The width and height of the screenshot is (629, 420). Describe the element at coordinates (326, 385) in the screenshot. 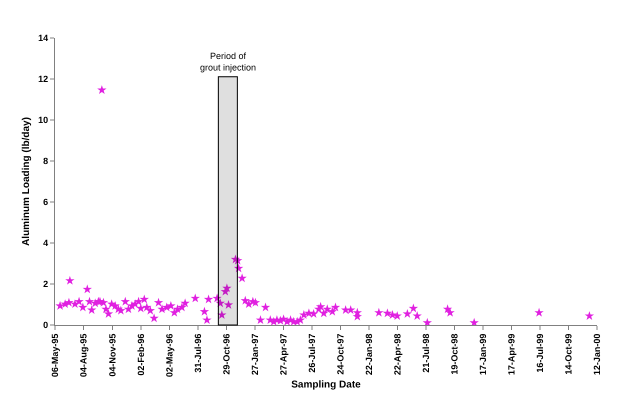

I see `x-axis-title: Sampling Date` at that location.